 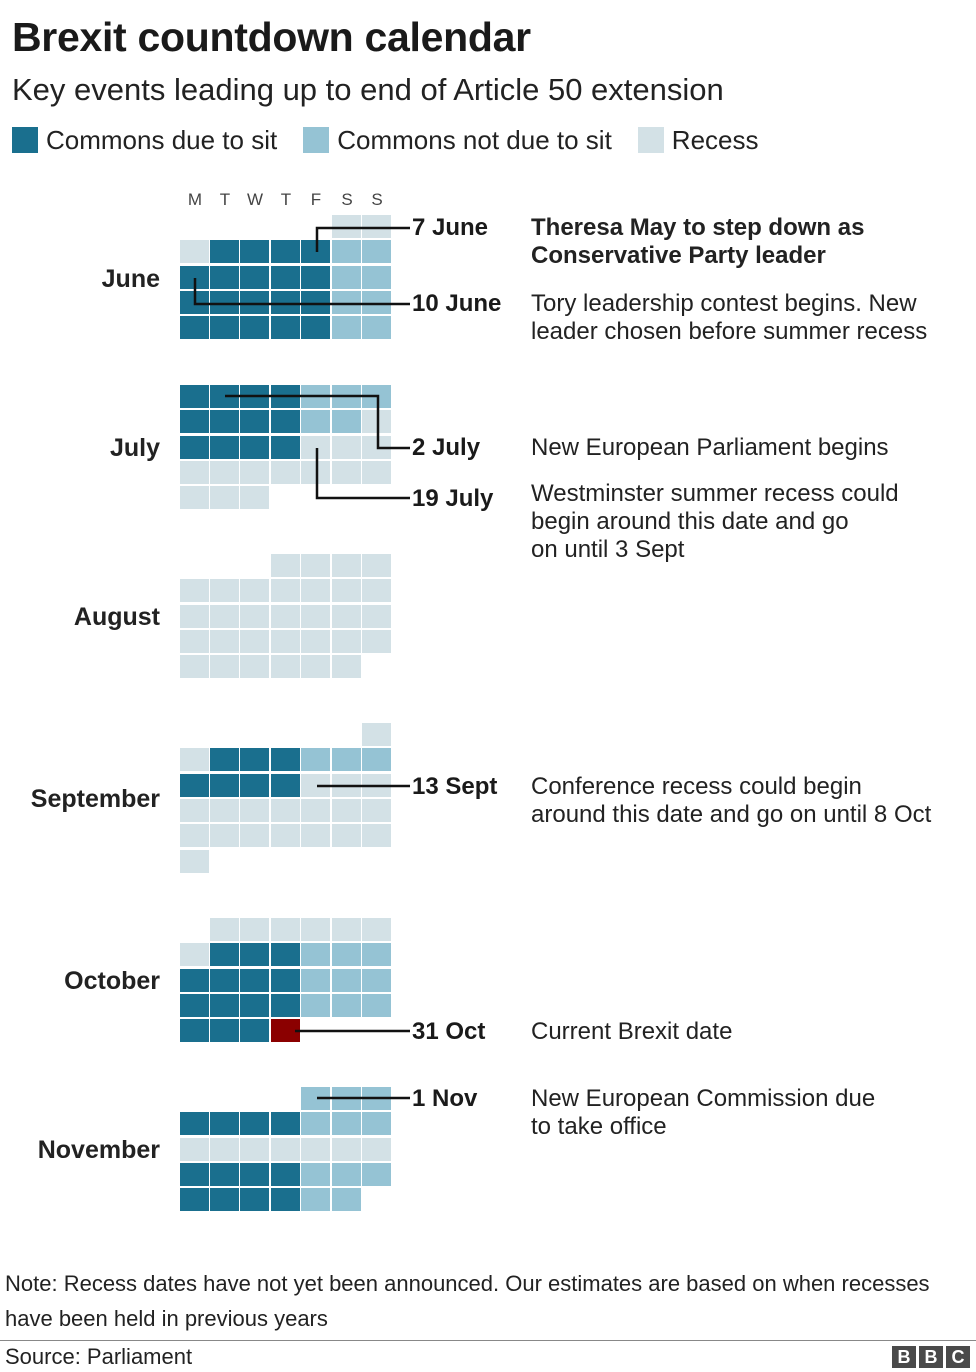 I want to click on weekday-label-tue: T, so click(x=225, y=199).